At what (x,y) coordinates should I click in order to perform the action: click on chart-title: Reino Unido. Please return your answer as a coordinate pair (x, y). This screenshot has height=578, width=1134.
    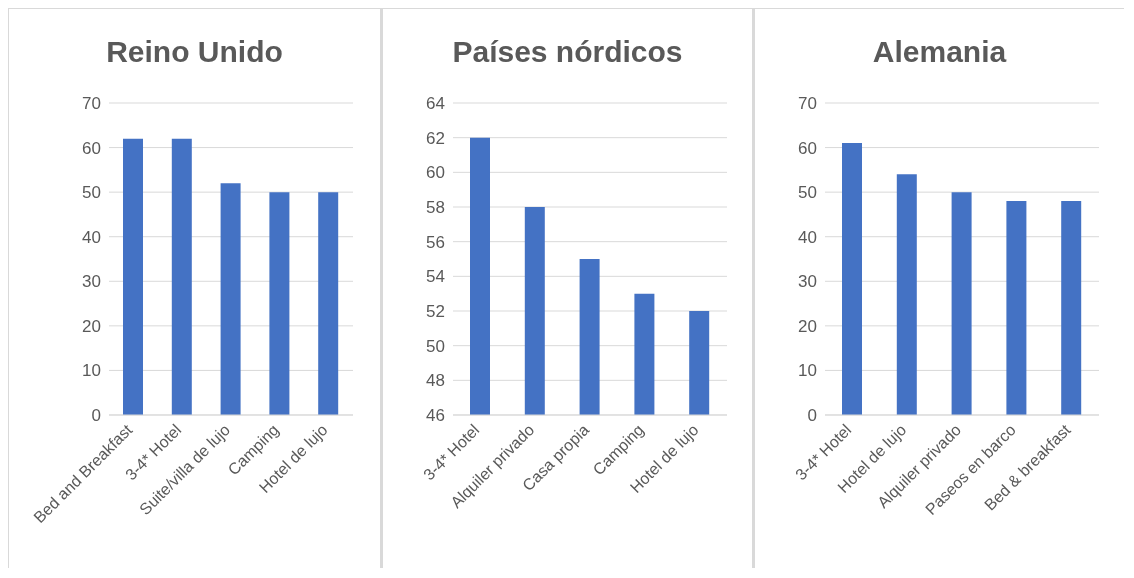
    Looking at the image, I should click on (194, 52).